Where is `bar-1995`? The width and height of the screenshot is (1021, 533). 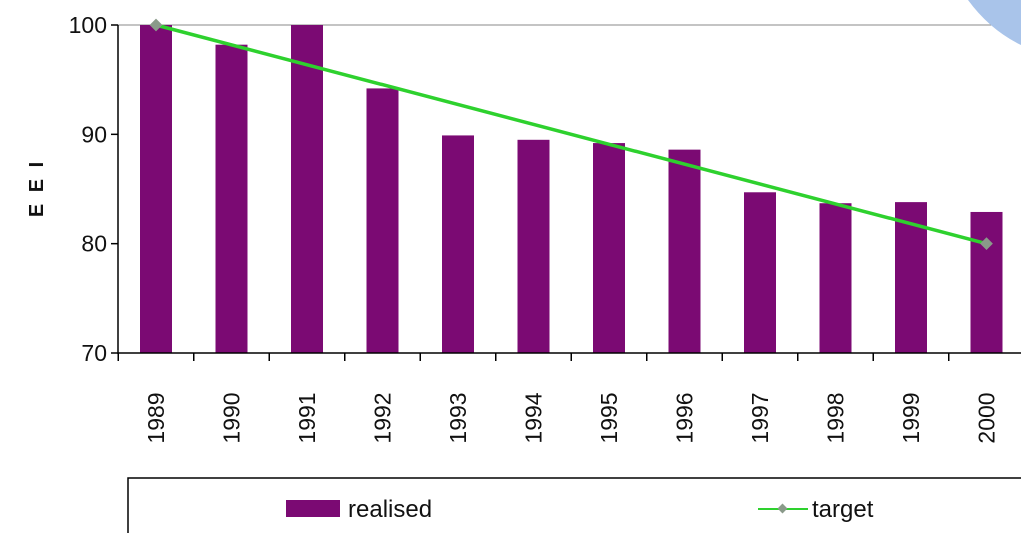
bar-1995 is located at coordinates (609, 248).